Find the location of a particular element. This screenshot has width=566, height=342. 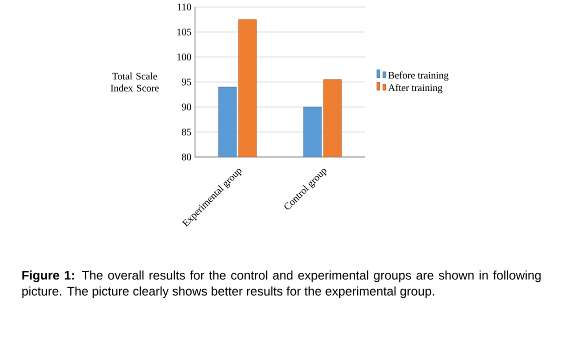

y-tick-label: 90 is located at coordinates (187, 107).